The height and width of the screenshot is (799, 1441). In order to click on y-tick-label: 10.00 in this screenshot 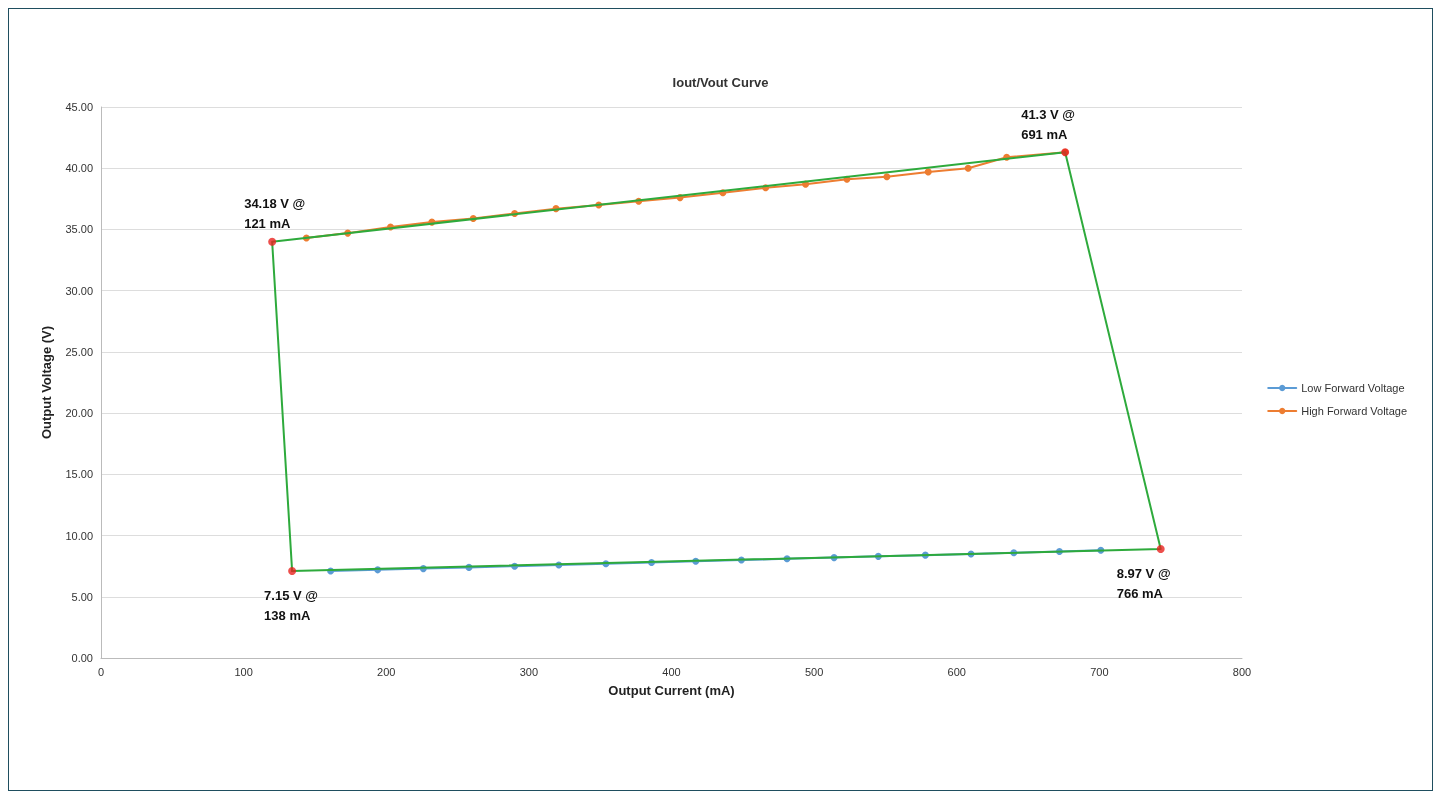, I will do `click(79, 535)`.